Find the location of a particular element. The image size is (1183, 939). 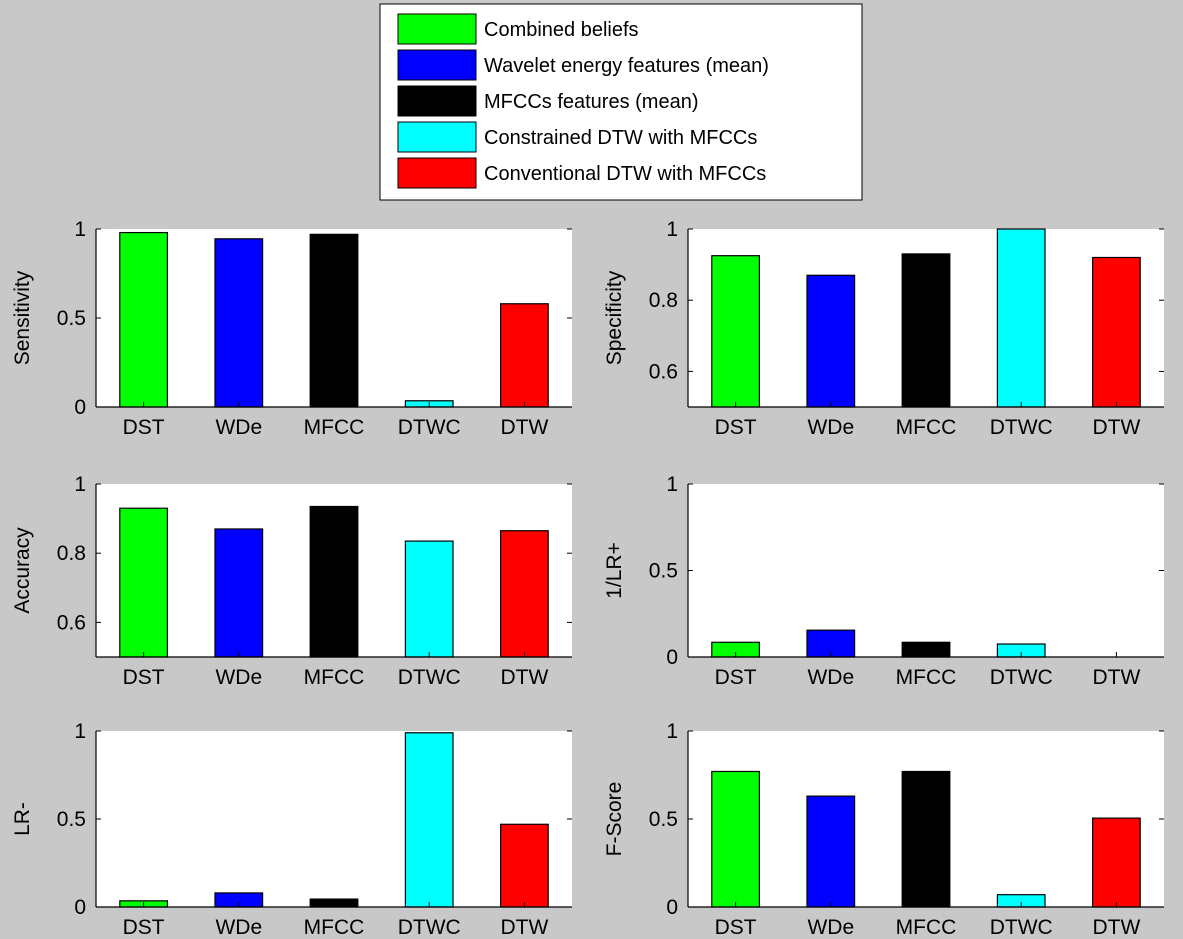

legend-entry: Conventional DTW with MFCCs is located at coordinates (581, 173).